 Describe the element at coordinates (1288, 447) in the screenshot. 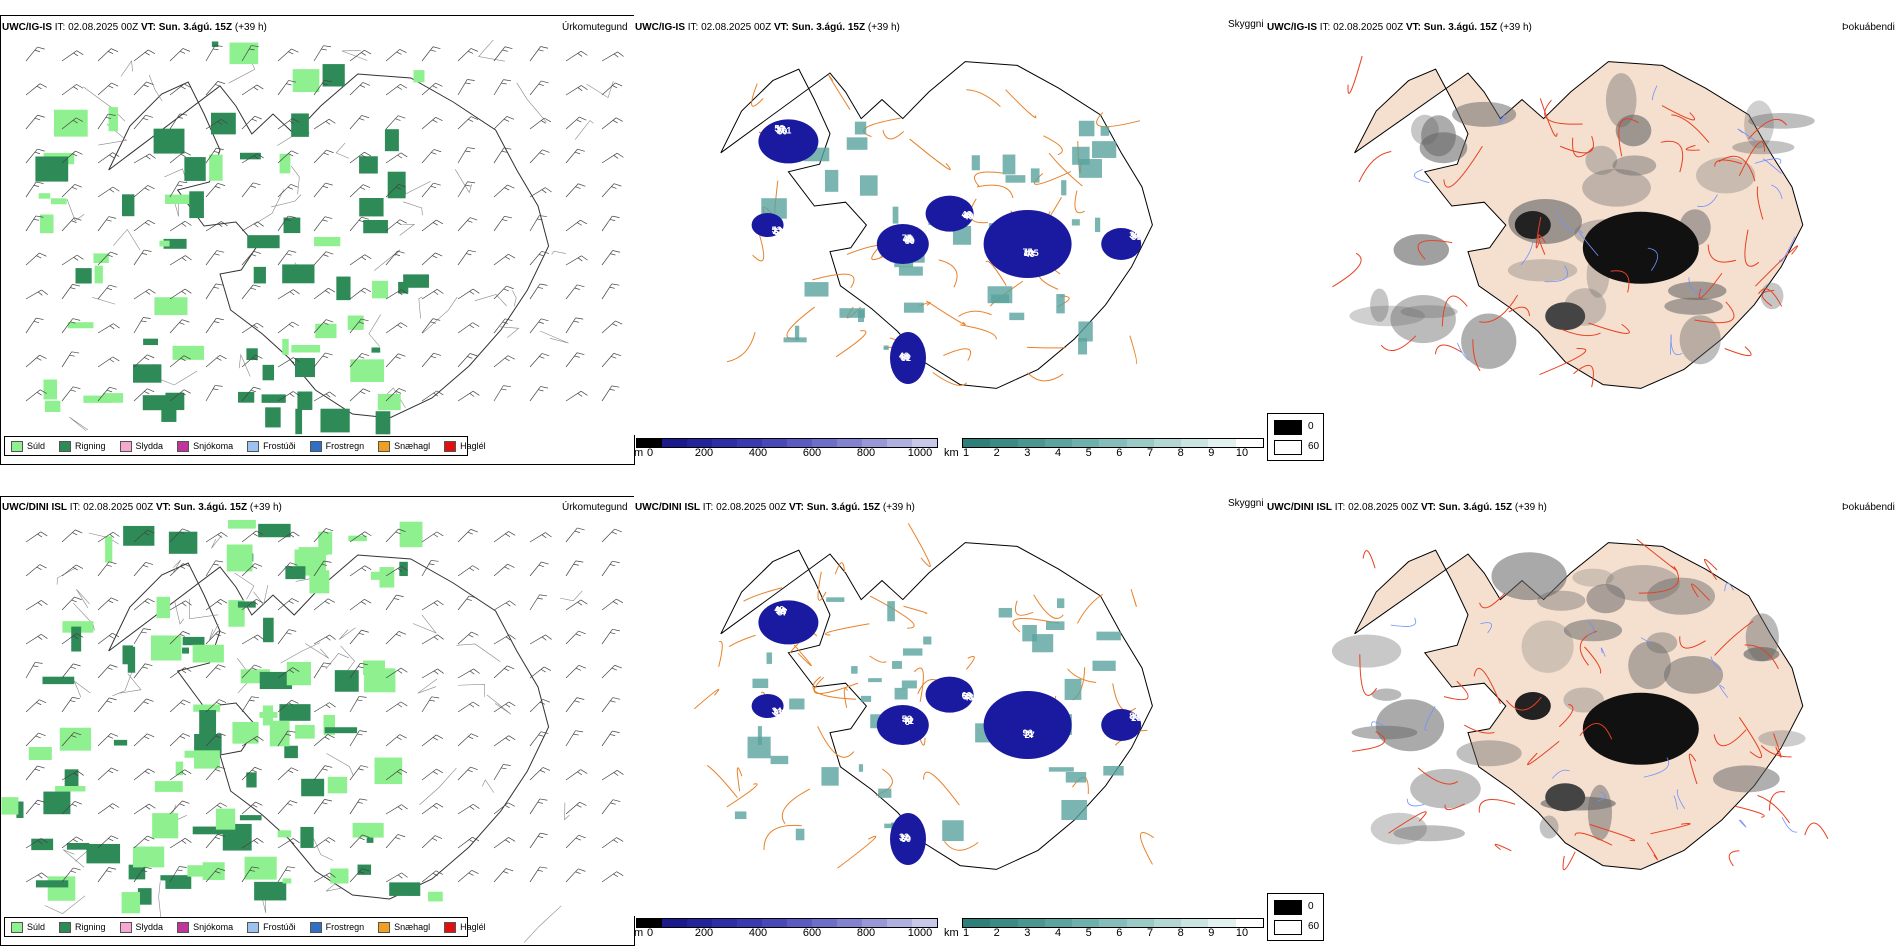

I see `fog-legend-swatch` at that location.